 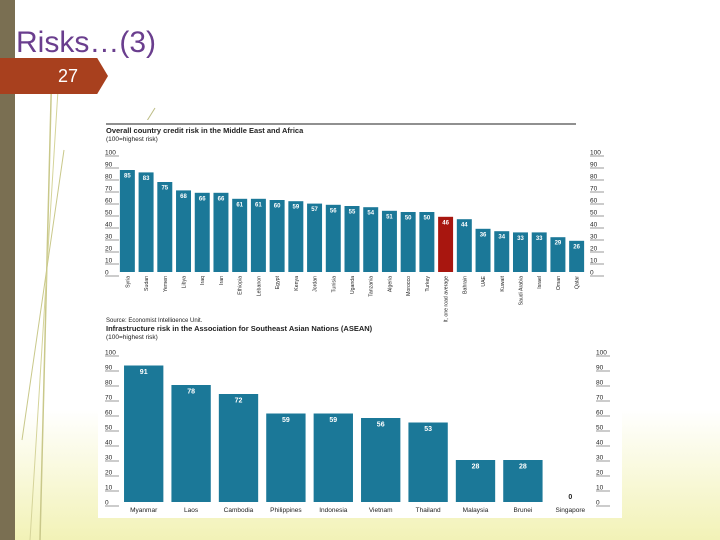 What do you see at coordinates (381, 425) in the screenshot?
I see `bar-value-label: 56` at bounding box center [381, 425].